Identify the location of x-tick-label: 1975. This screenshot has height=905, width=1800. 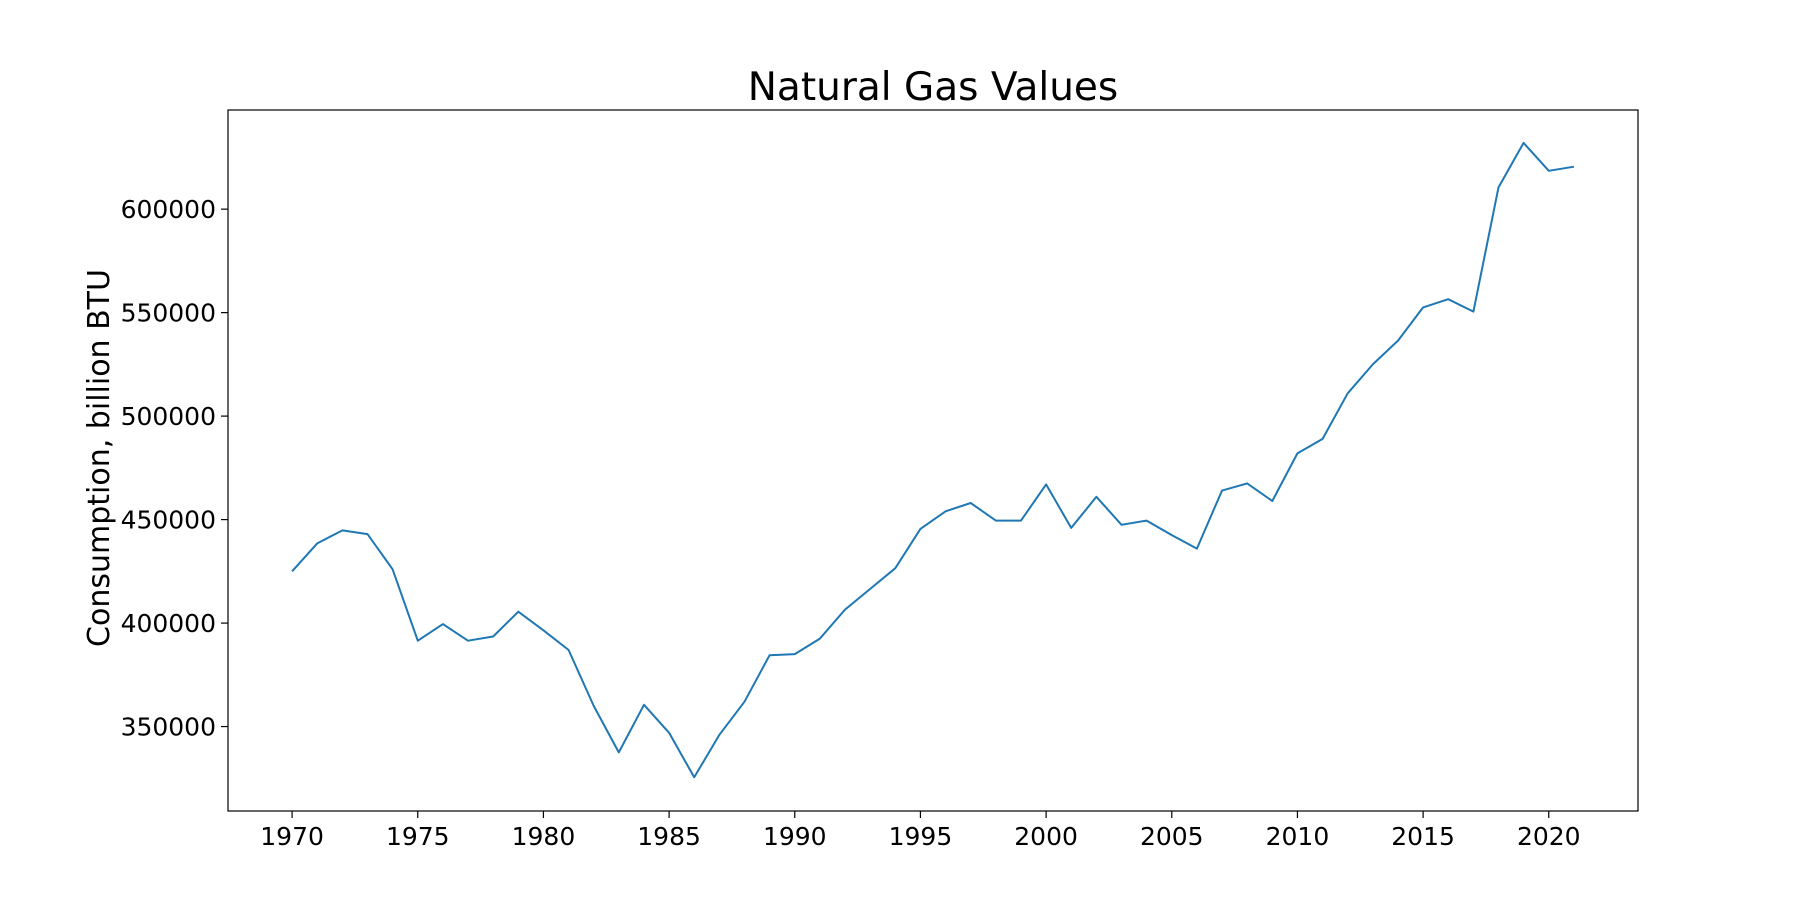
(418, 836).